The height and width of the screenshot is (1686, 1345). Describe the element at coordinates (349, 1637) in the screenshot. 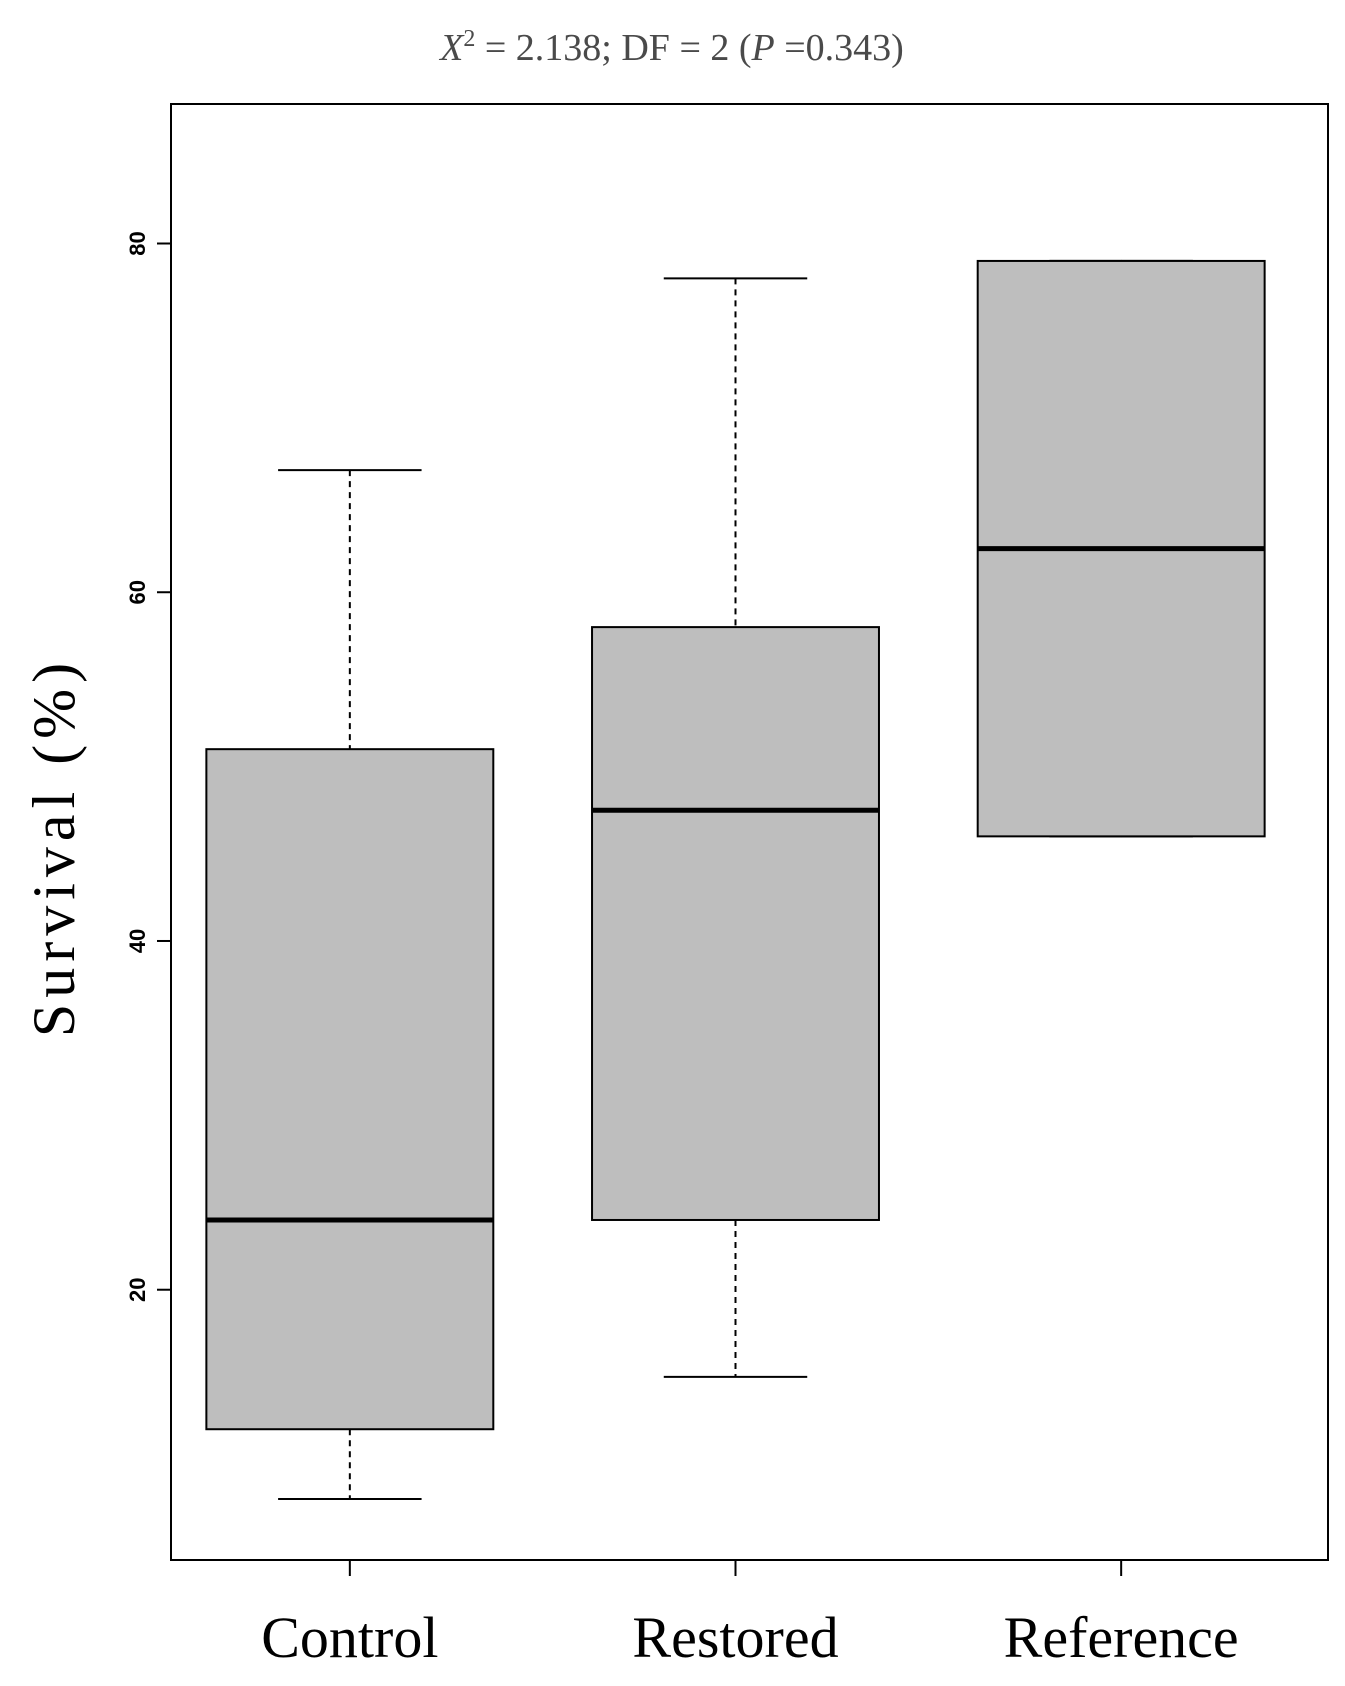

I see `x-tick-label: Control` at that location.